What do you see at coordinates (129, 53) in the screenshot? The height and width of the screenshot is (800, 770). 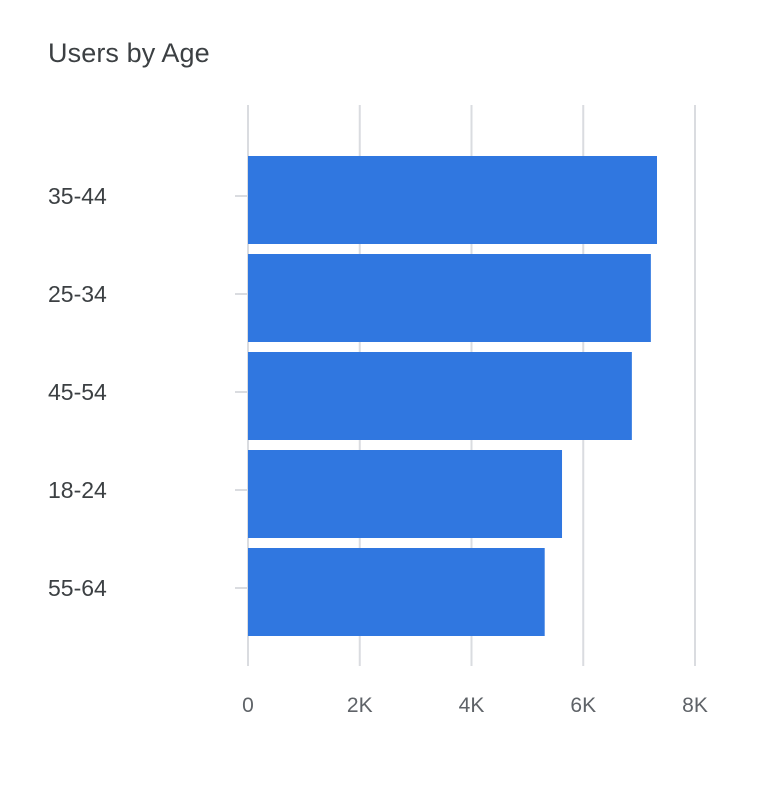 I see `chart-title: Users by Age` at bounding box center [129, 53].